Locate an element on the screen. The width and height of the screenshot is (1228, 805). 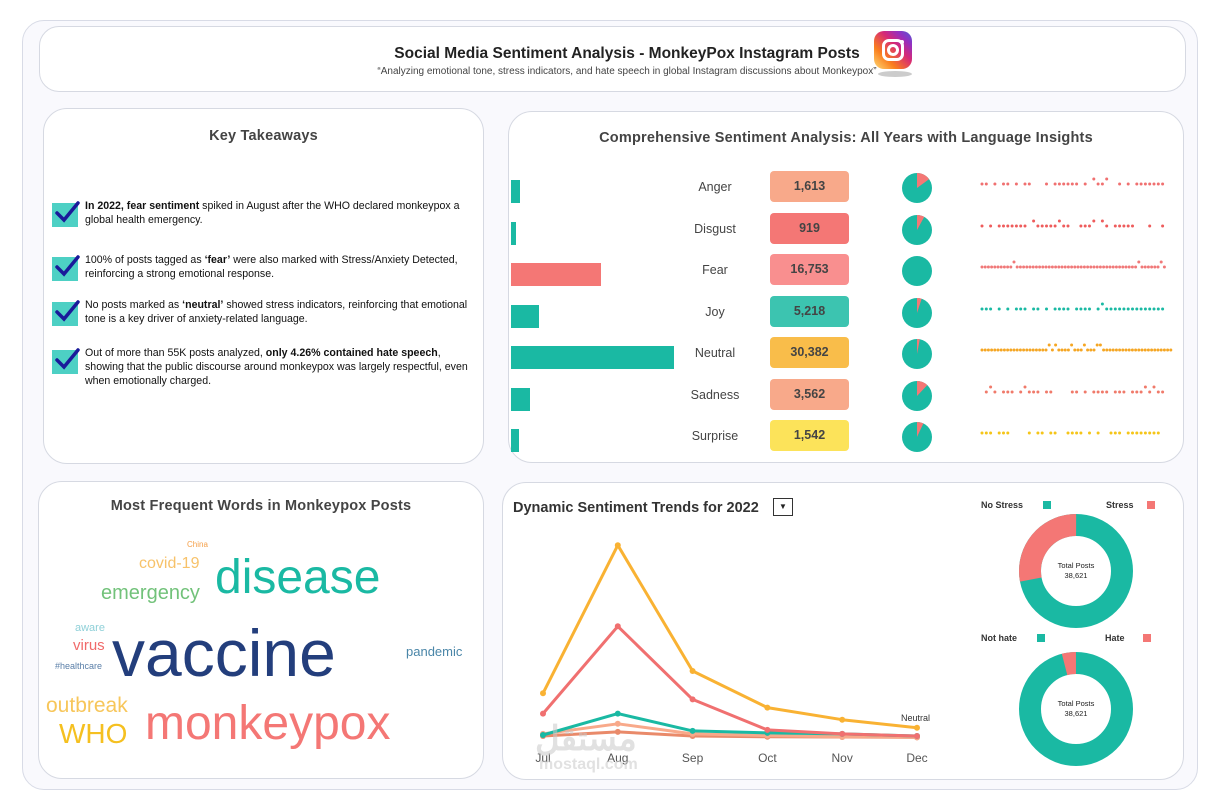
word-cloud-word: China is located at coordinates (197, 544).